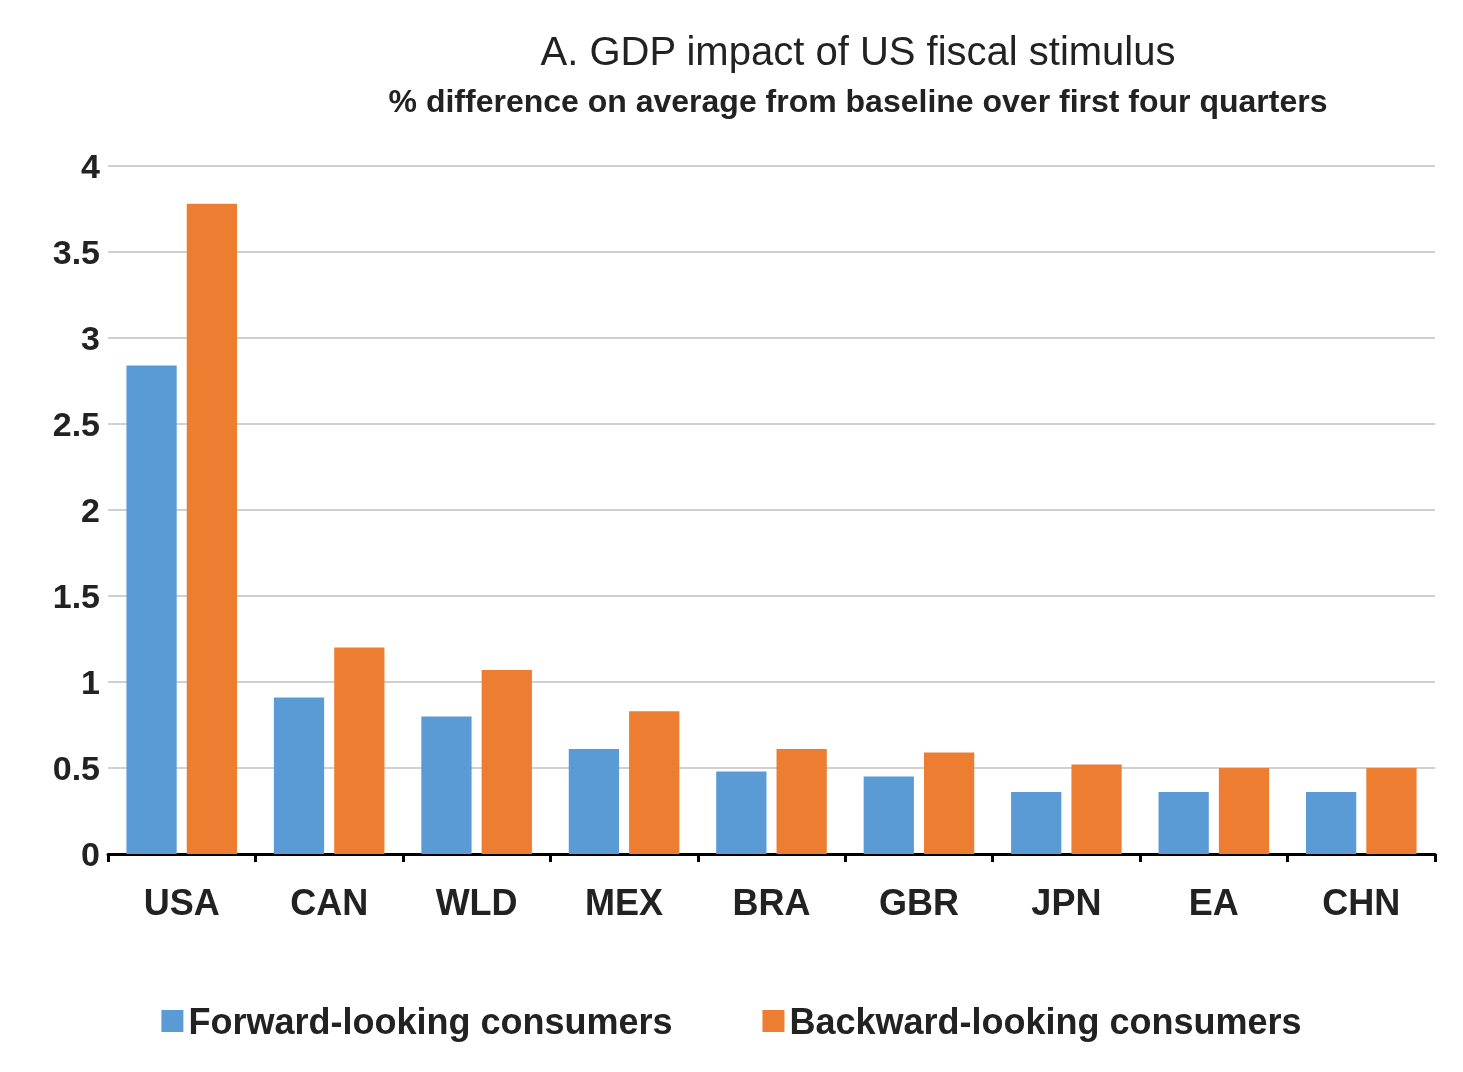 The image size is (1463, 1072). Describe the element at coordinates (858, 101) in the screenshot. I see `chart-subtitle: % difference on average from baseline over first four quarters` at that location.